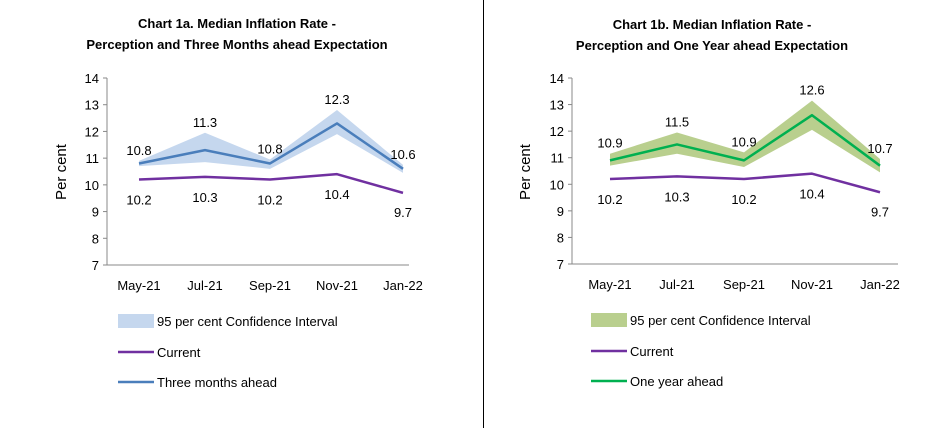 The image size is (940, 428). What do you see at coordinates (677, 121) in the screenshot?
I see `expectation-data-label: 11.5` at bounding box center [677, 121].